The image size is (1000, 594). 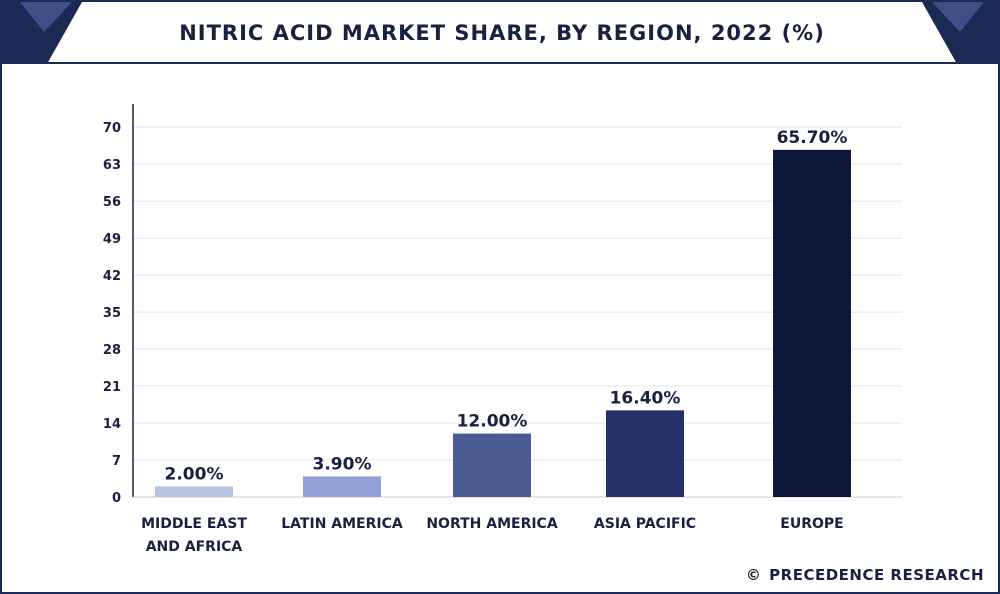 What do you see at coordinates (812, 138) in the screenshot?
I see `bar-value-label: 65.70%` at bounding box center [812, 138].